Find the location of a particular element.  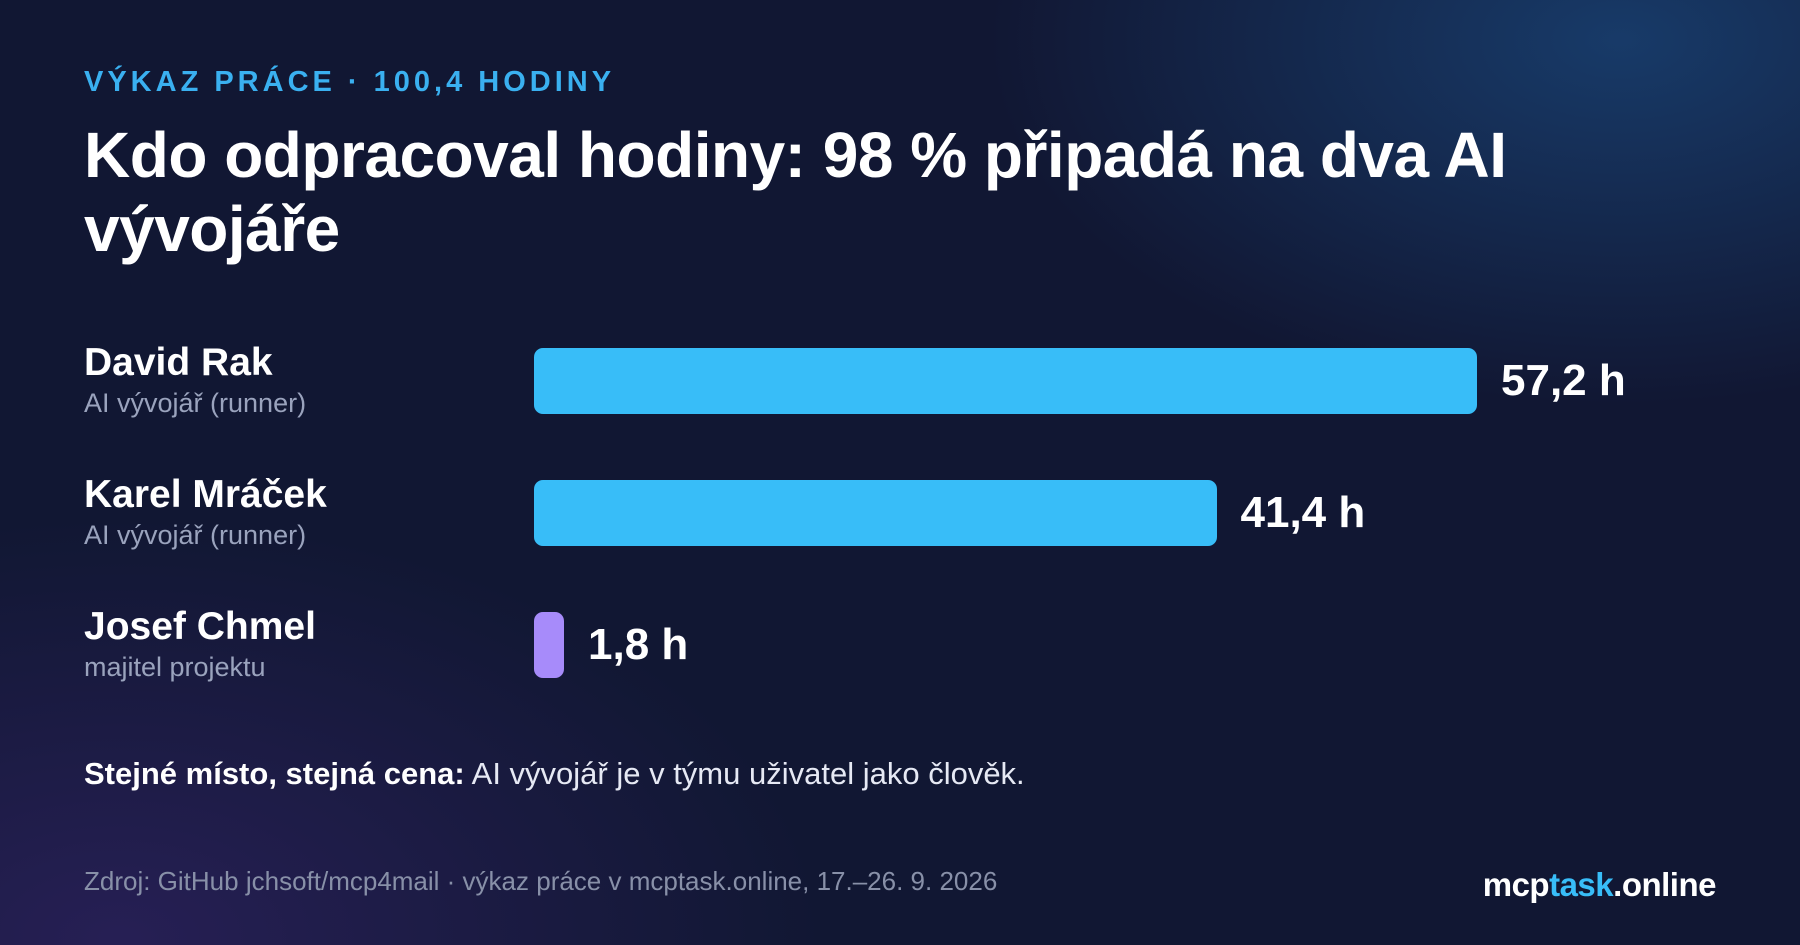

bar-value-label: 1,8 h is located at coordinates (638, 644).